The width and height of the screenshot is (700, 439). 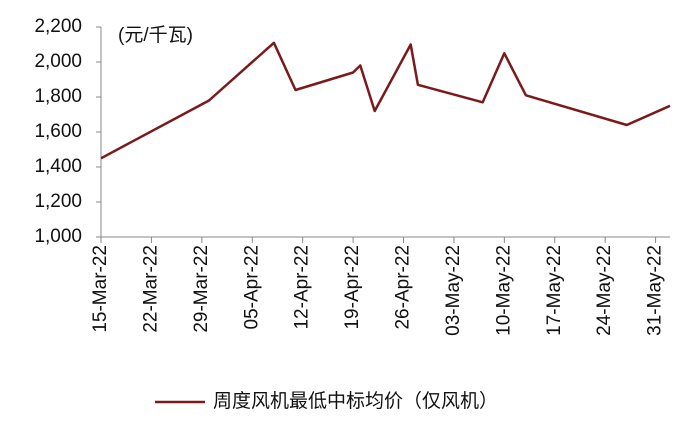 I want to click on x-tick-label: 12-Apr-22, so click(x=302, y=287).